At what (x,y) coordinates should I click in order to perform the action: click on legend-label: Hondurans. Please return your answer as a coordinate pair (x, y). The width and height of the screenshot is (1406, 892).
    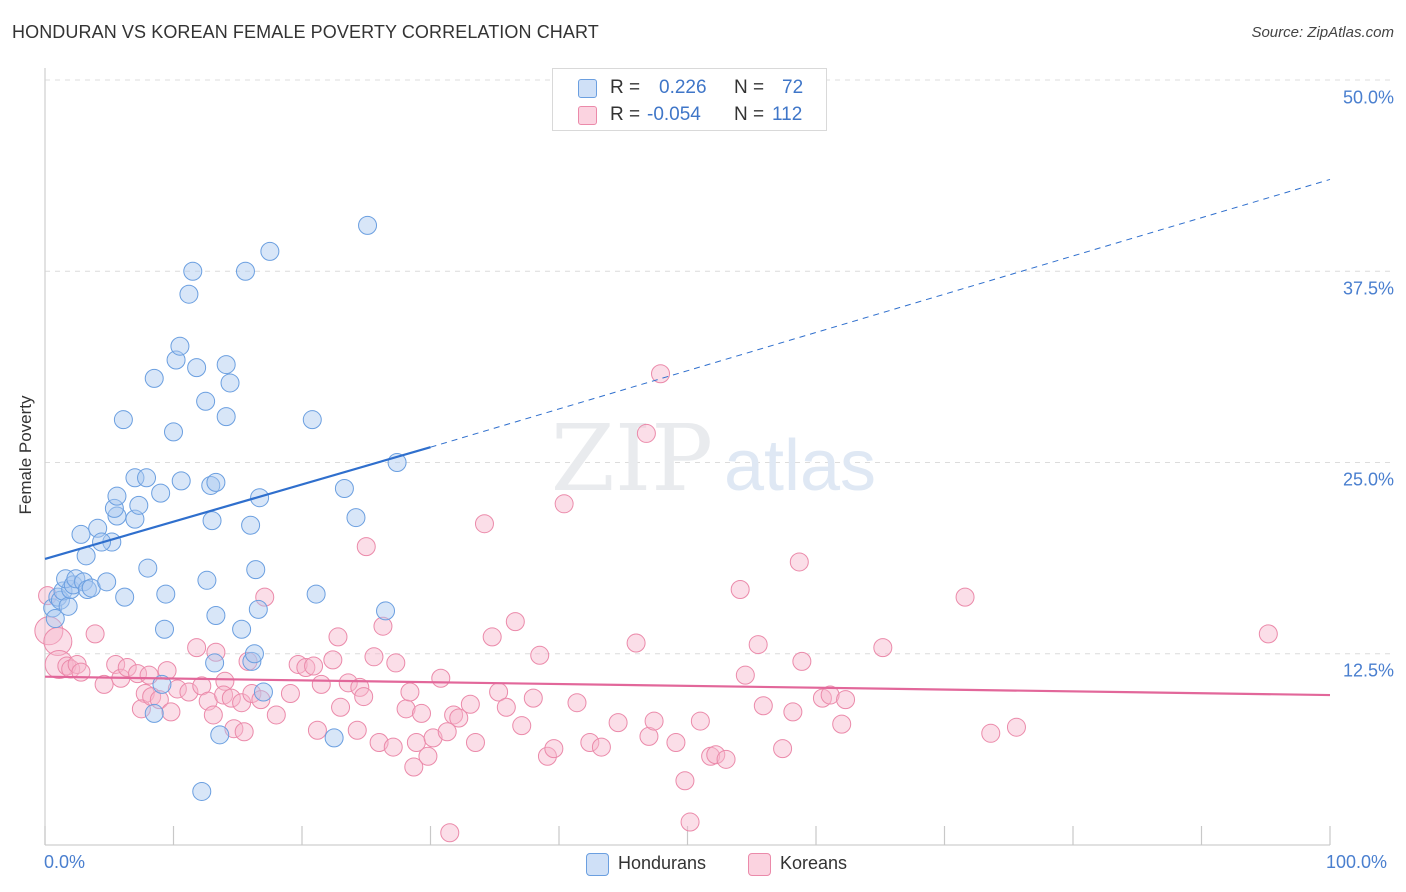
    Looking at the image, I should click on (662, 863).